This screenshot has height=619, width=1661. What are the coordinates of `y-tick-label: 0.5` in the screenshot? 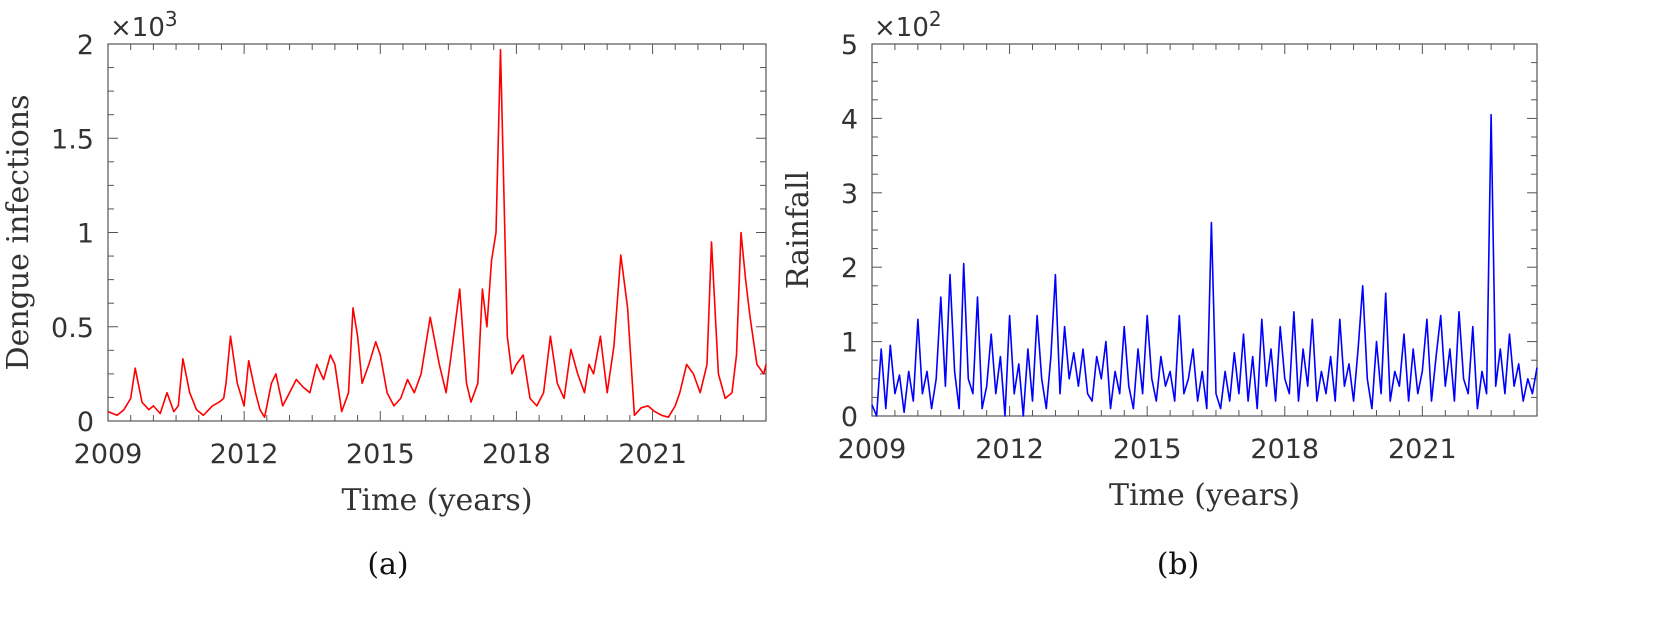 It's located at (72, 328).